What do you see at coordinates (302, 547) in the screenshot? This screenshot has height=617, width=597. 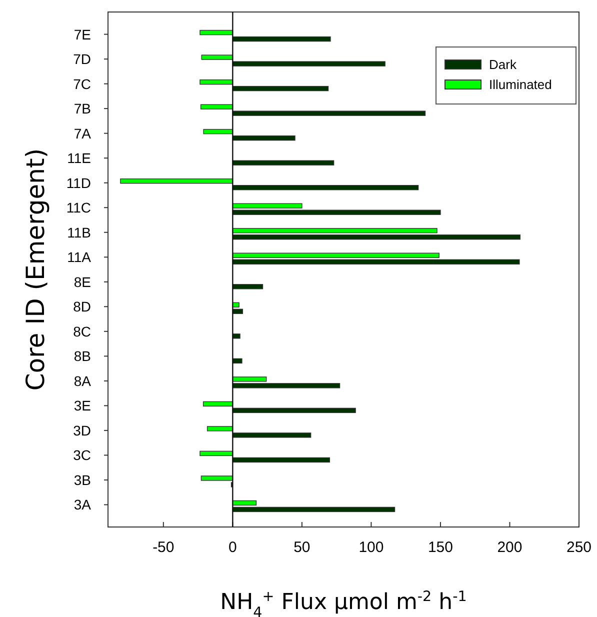 I see `x-tick-label: 50` at bounding box center [302, 547].